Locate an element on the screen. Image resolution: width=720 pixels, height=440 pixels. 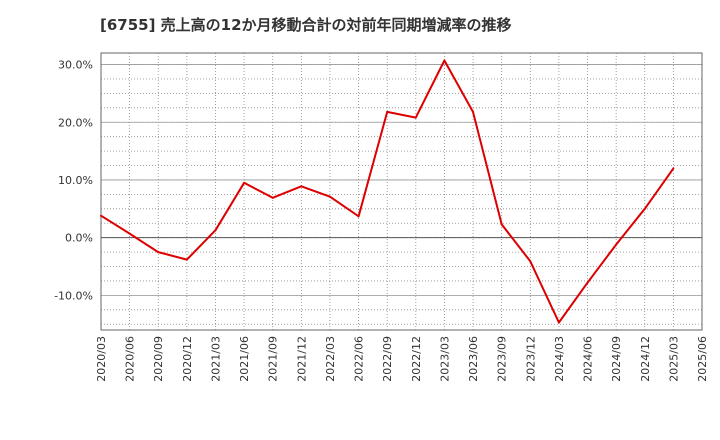
x-tick-label: 2020/09 is located at coordinates (158, 359).